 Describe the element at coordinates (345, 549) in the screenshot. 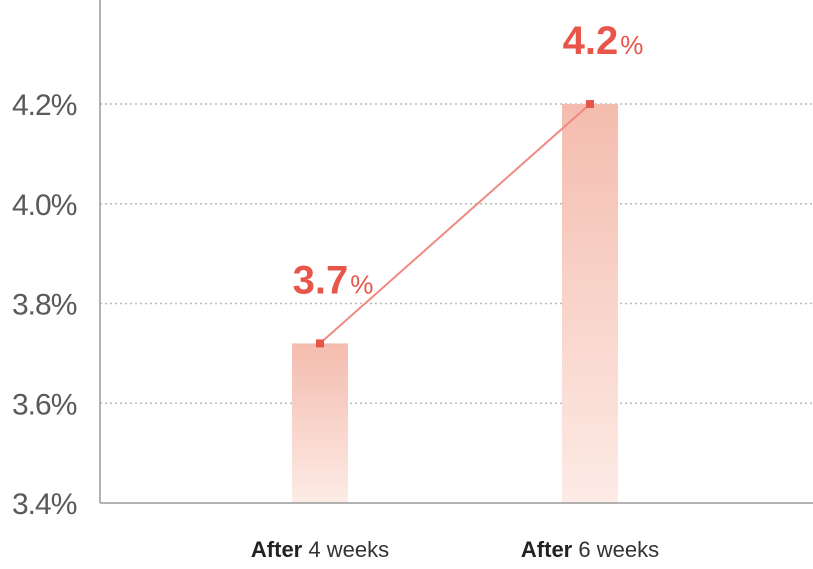

I see `x-category-label-rest: 4 weeks` at that location.